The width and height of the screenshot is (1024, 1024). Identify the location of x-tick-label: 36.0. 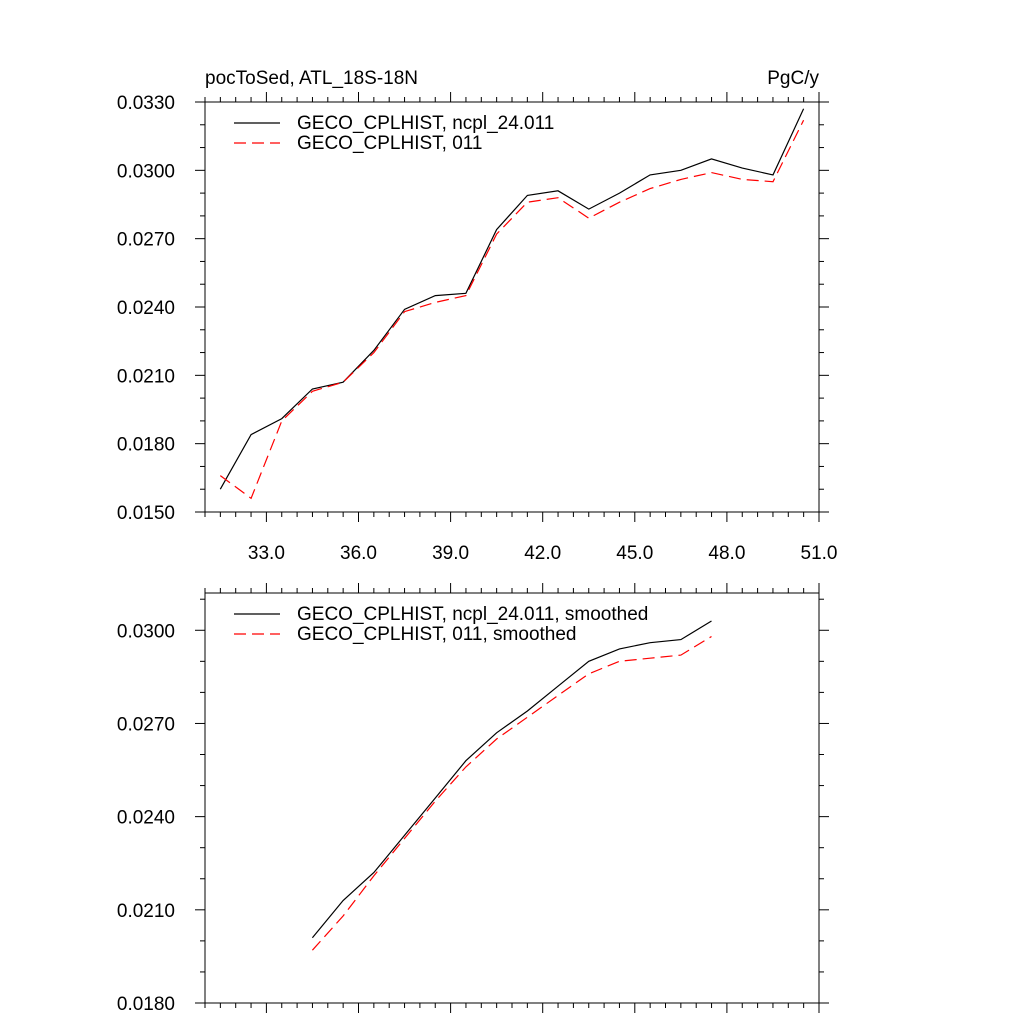
(358, 553).